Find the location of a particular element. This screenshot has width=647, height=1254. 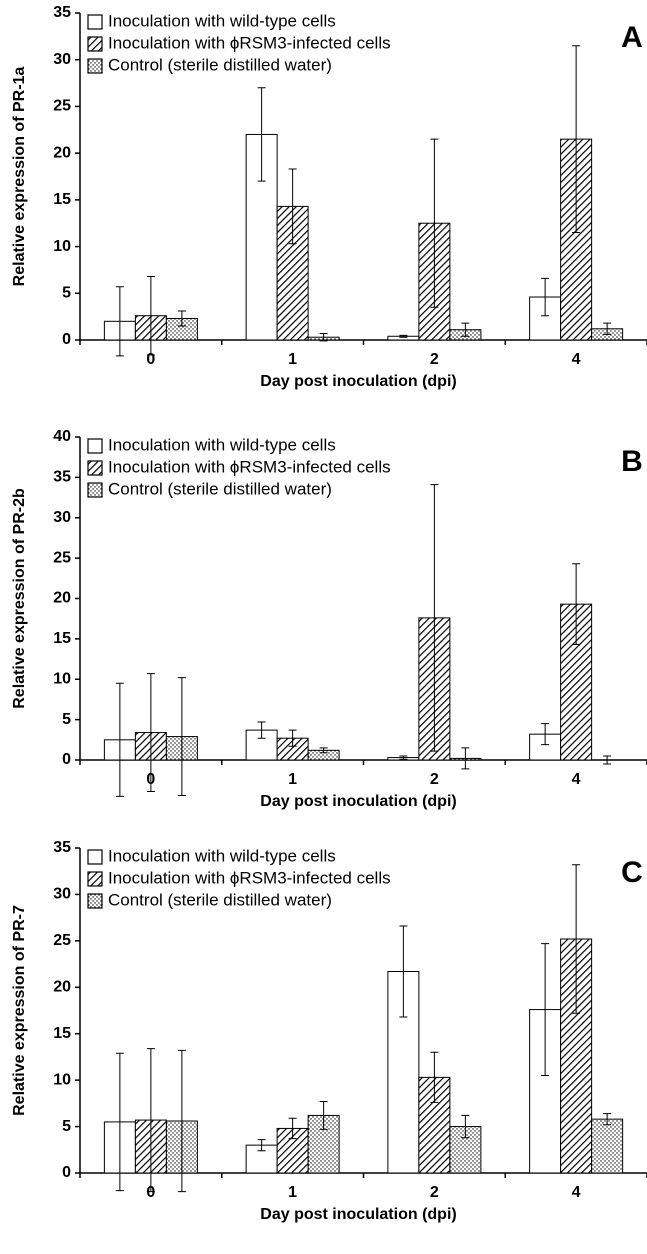

y-tick-label: 40 is located at coordinates (62, 436).